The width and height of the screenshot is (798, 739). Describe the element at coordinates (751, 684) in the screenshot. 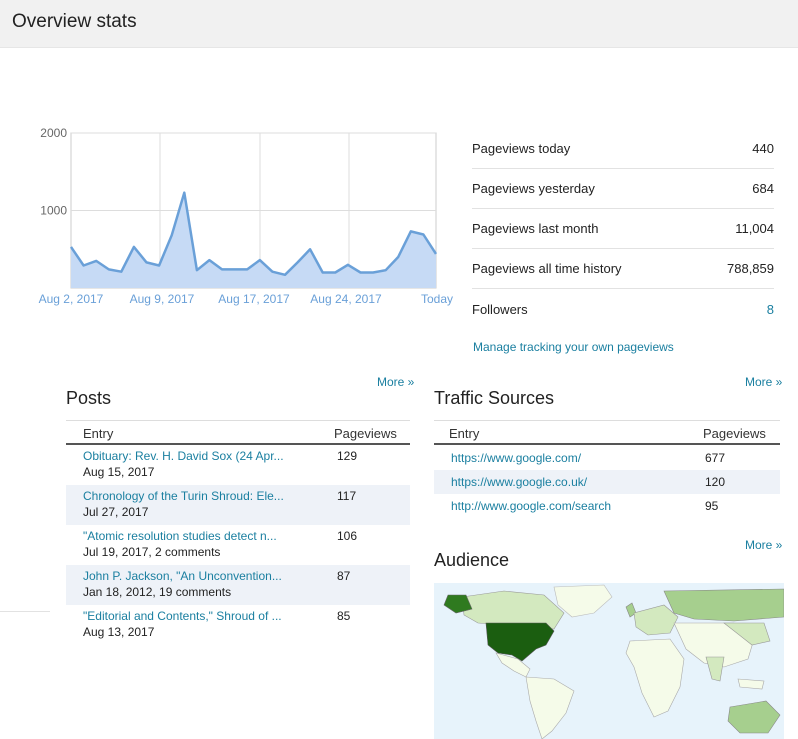

I see `indonesia-shape` at that location.